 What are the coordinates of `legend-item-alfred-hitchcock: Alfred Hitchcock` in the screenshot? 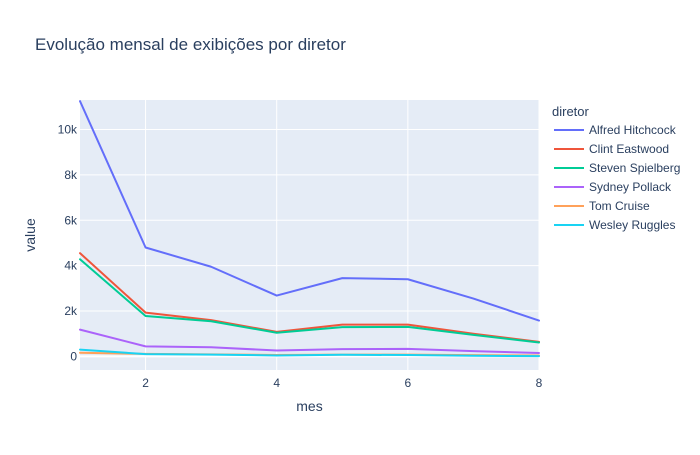 It's located at (615, 130).